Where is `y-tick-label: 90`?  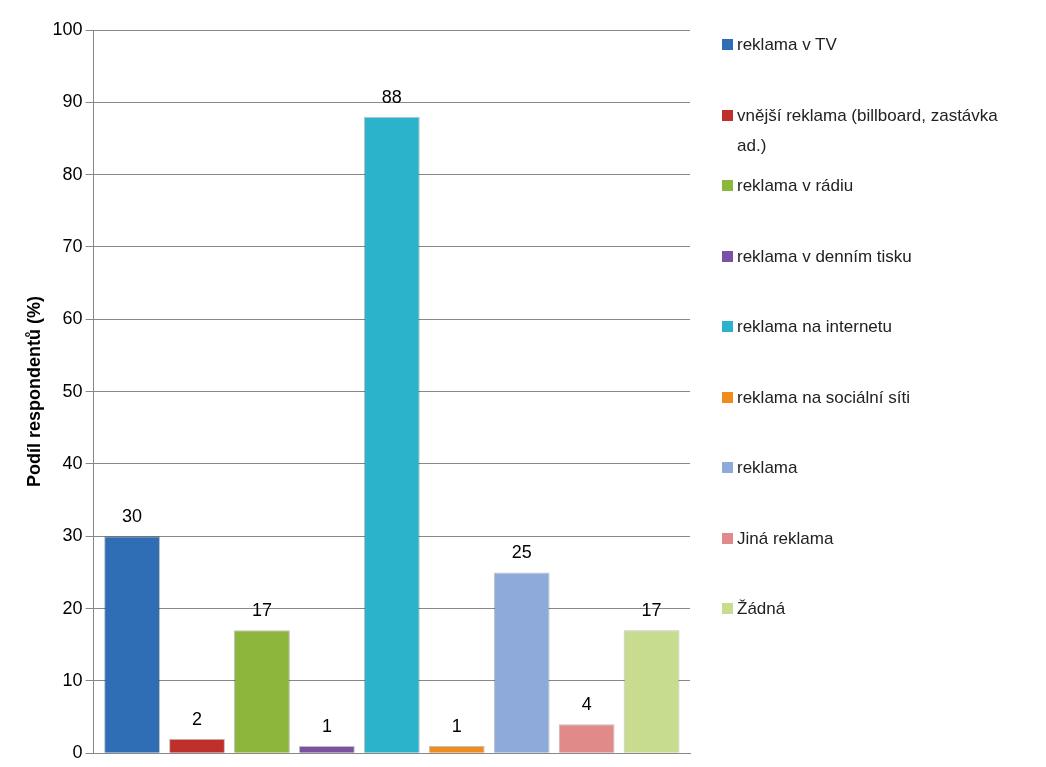 y-tick-label: 90 is located at coordinates (72, 101).